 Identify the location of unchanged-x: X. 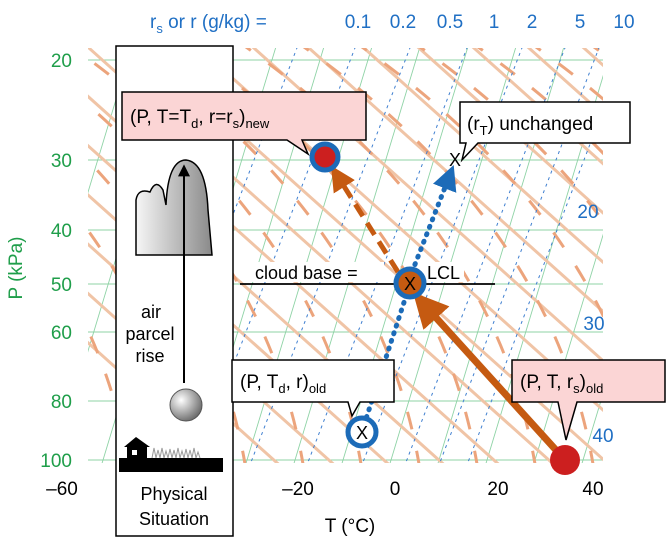
(455, 160).